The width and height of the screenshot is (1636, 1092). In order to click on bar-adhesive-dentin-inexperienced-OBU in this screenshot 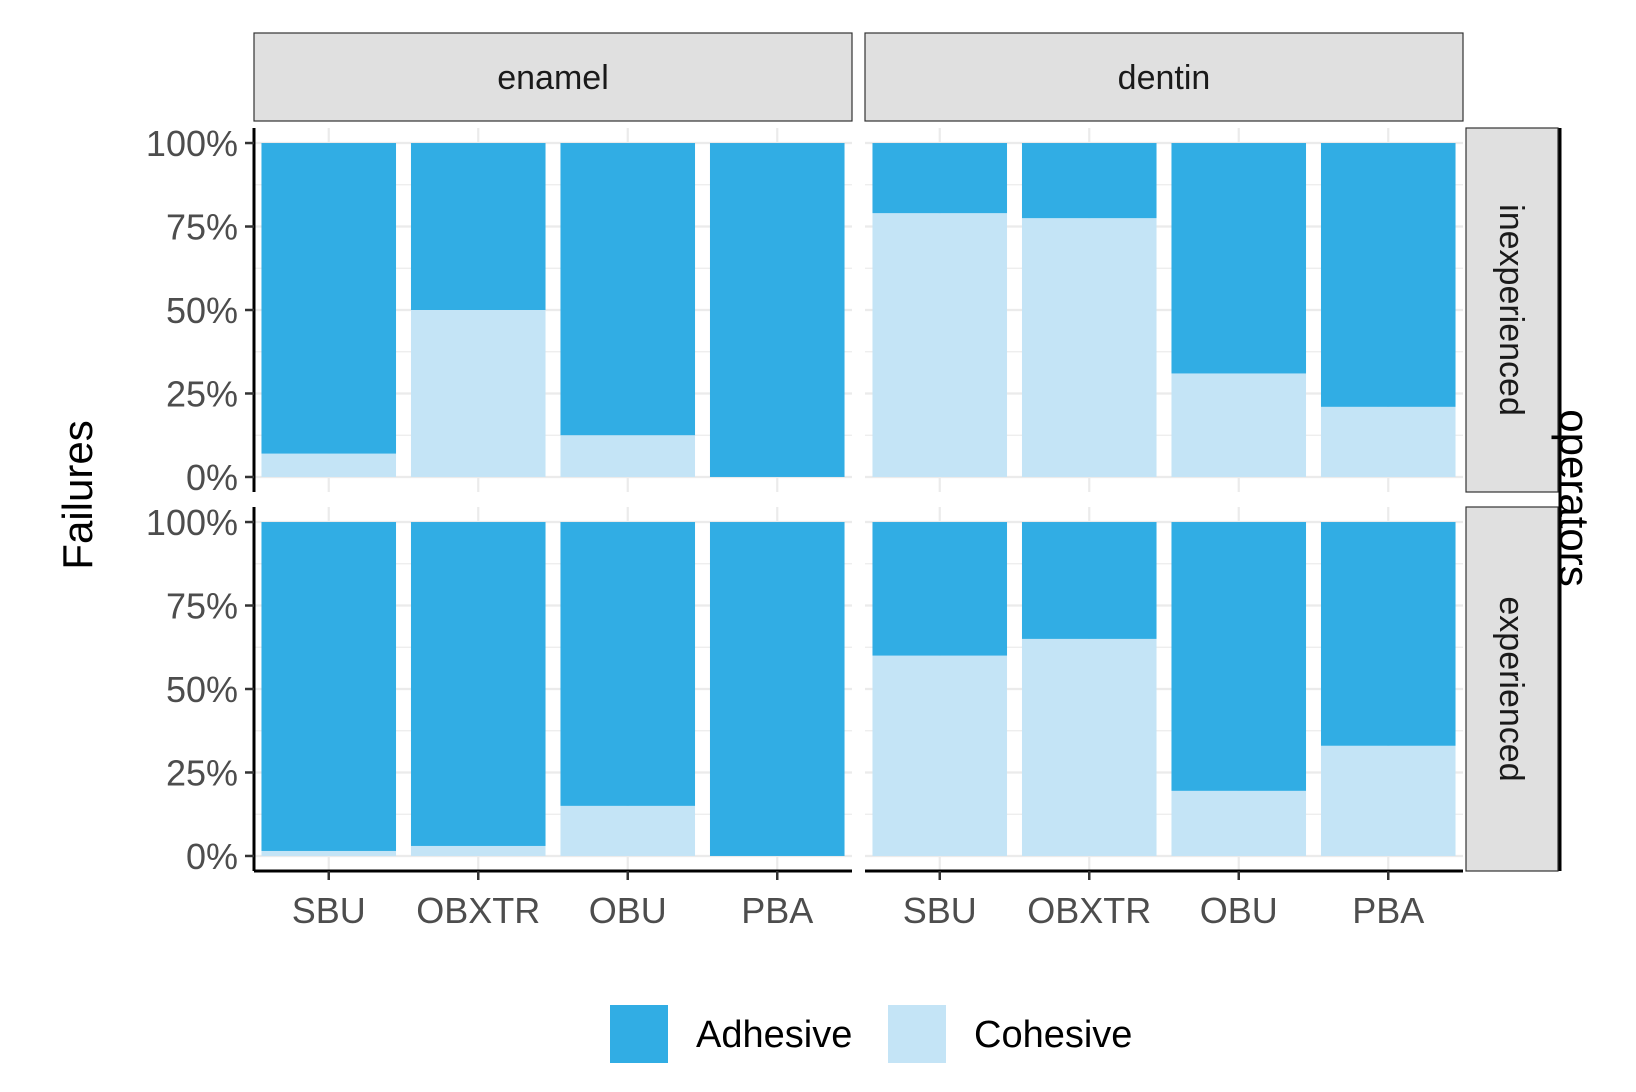, I will do `click(1239, 258)`.